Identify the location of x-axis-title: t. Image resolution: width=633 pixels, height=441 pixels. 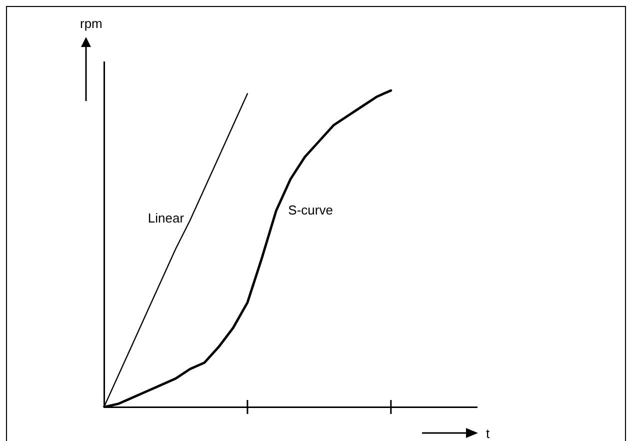
(488, 433).